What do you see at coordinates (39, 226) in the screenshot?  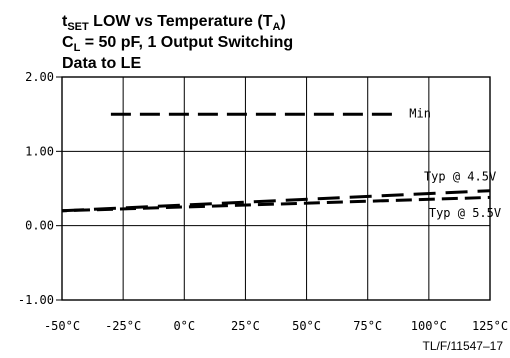 I see `y-tick-label: 0.00` at bounding box center [39, 226].